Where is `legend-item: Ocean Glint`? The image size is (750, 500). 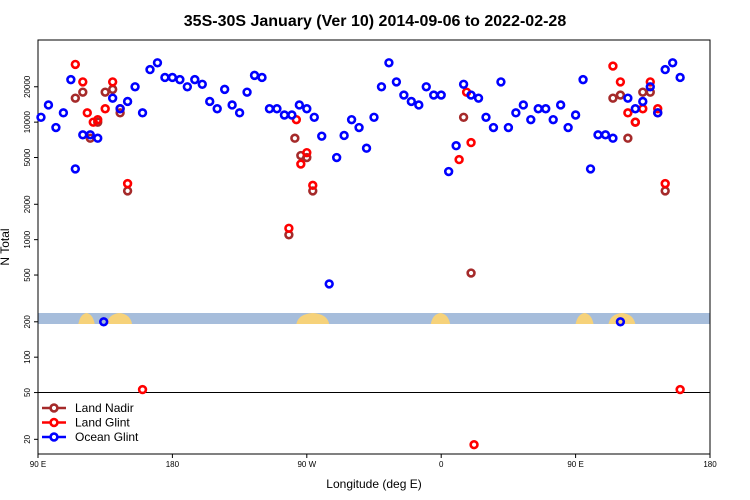 legend-item: Ocean Glint is located at coordinates (90, 437).